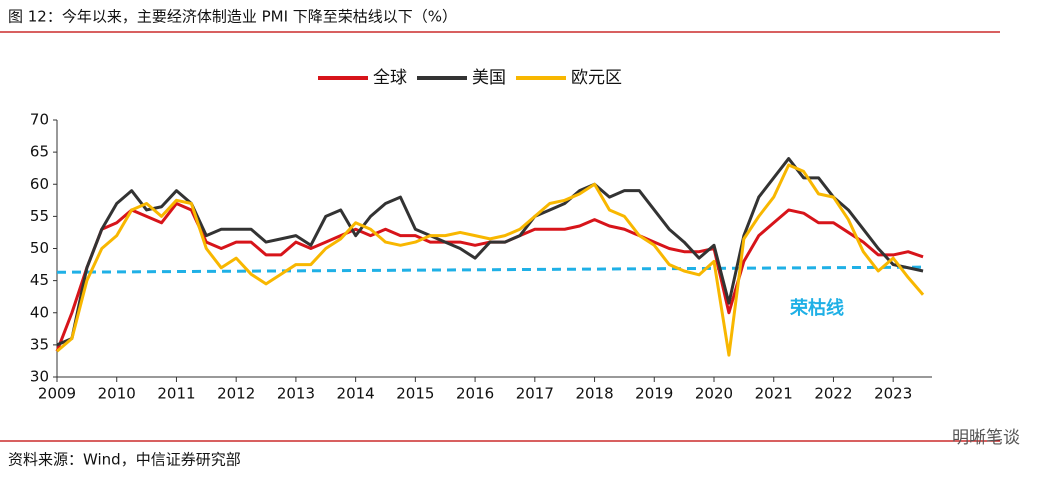 This screenshot has width=1056, height=490. What do you see at coordinates (714, 394) in the screenshot?
I see `x-tick-label: 2020` at bounding box center [714, 394].